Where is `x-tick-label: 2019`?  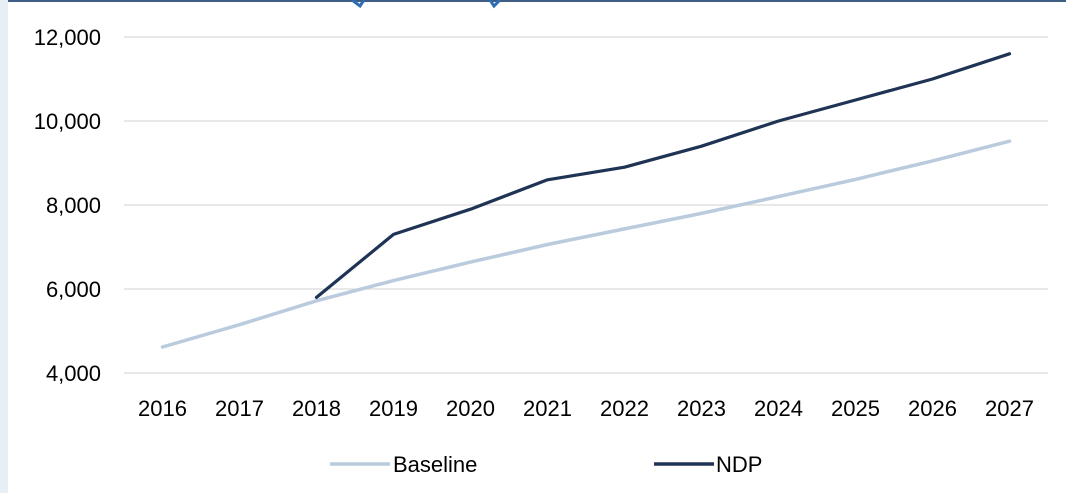
x-tick-label: 2019 is located at coordinates (393, 408).